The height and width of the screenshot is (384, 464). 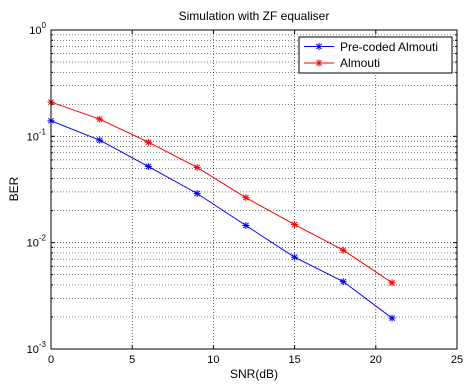 What do you see at coordinates (37, 242) in the screenshot?
I see `y-tick-label: 10⁻²` at bounding box center [37, 242].